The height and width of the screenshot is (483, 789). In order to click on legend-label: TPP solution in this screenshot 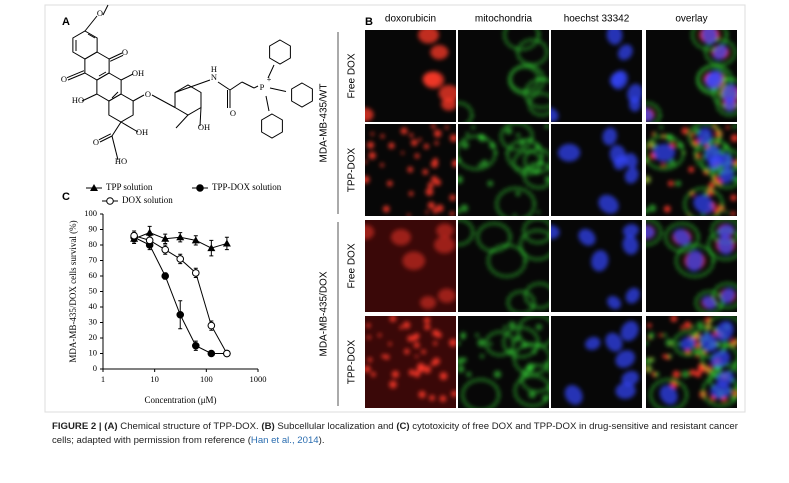, I will do `click(129, 187)`.